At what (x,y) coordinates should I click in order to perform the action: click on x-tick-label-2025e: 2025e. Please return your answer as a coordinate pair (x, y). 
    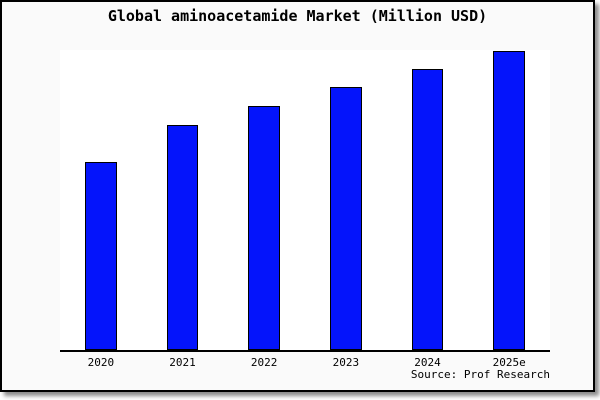
    Looking at the image, I should click on (509, 362).